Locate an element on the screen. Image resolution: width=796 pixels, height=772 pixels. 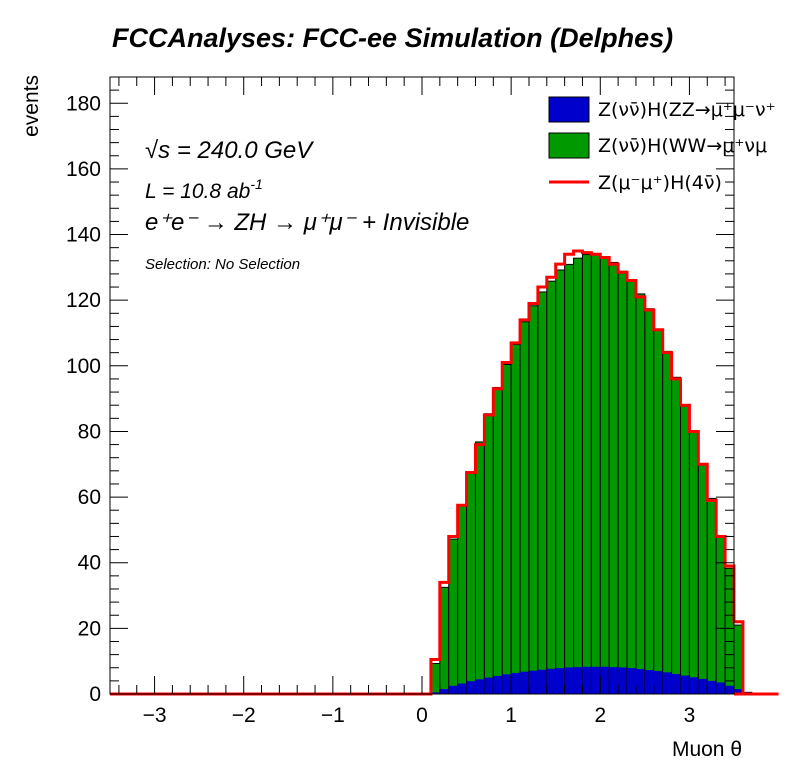
x-axis-label: Muon θ is located at coordinates (707, 749).